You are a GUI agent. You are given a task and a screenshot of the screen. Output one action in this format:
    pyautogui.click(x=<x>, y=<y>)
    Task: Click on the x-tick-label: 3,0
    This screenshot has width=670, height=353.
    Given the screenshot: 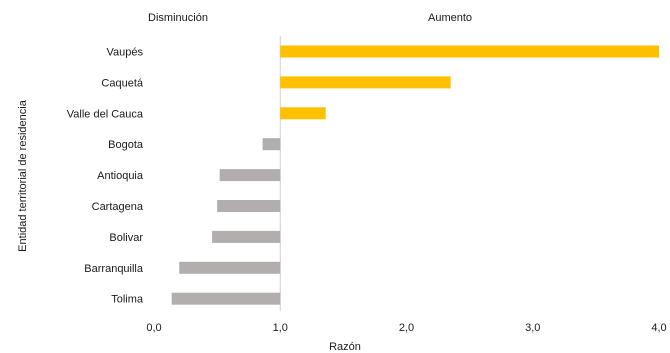 What is the action you would take?
    pyautogui.click(x=532, y=328)
    